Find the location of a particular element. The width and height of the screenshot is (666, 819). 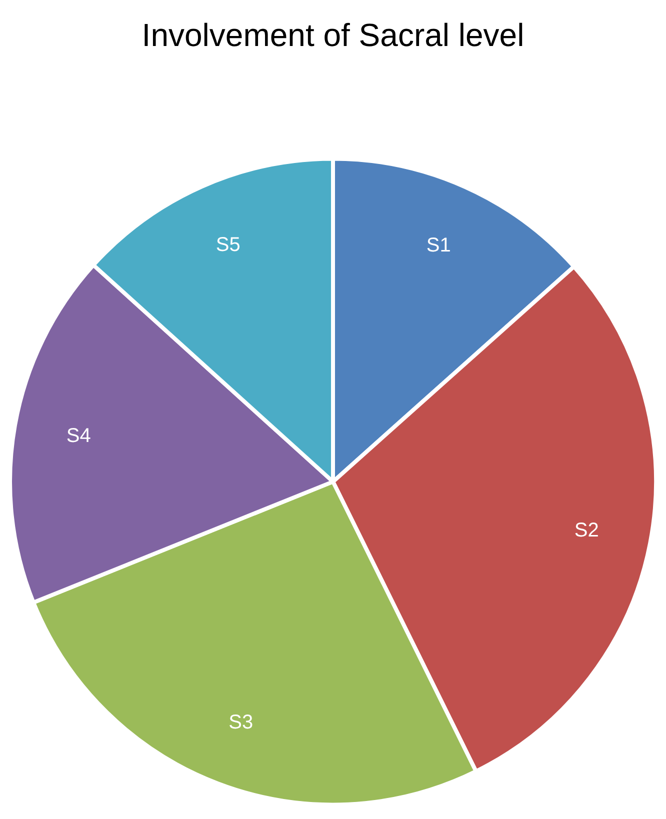

slice-label: S4 is located at coordinates (78, 435).